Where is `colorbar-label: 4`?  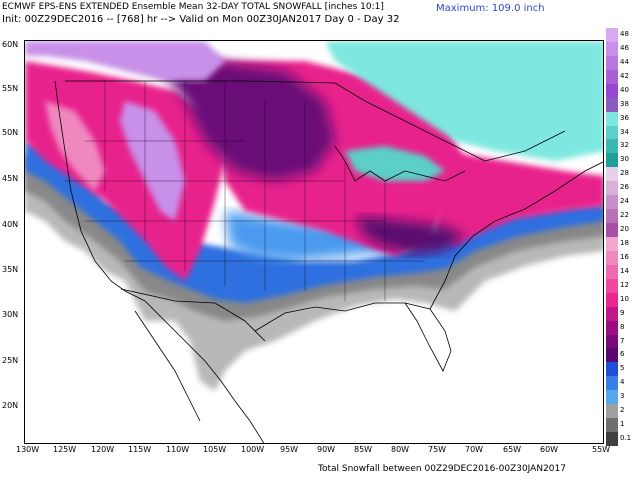 colorbar-label: 4 is located at coordinates (622, 382).